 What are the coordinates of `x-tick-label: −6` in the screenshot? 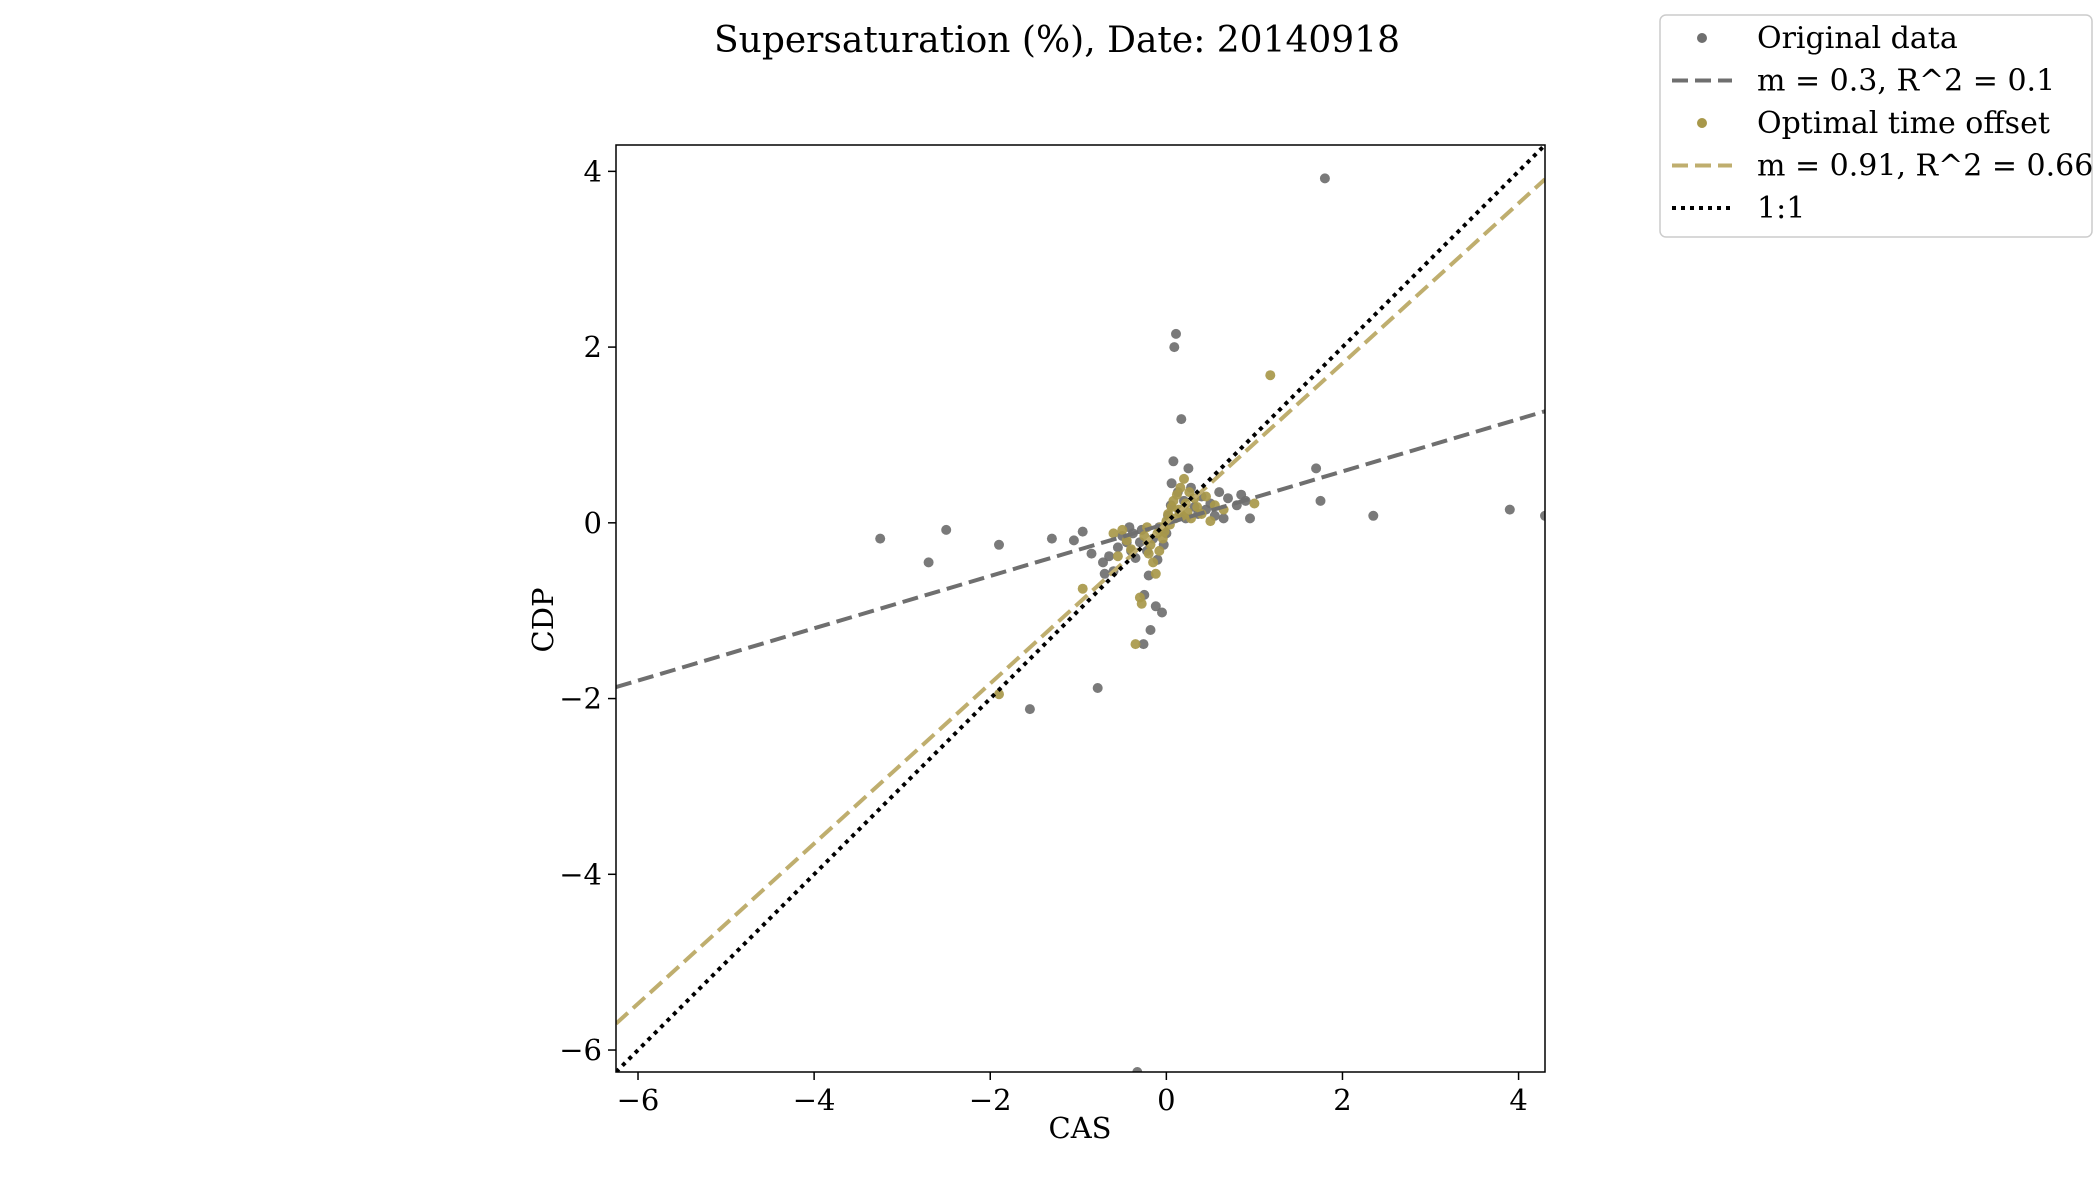 It's located at (638, 1100).